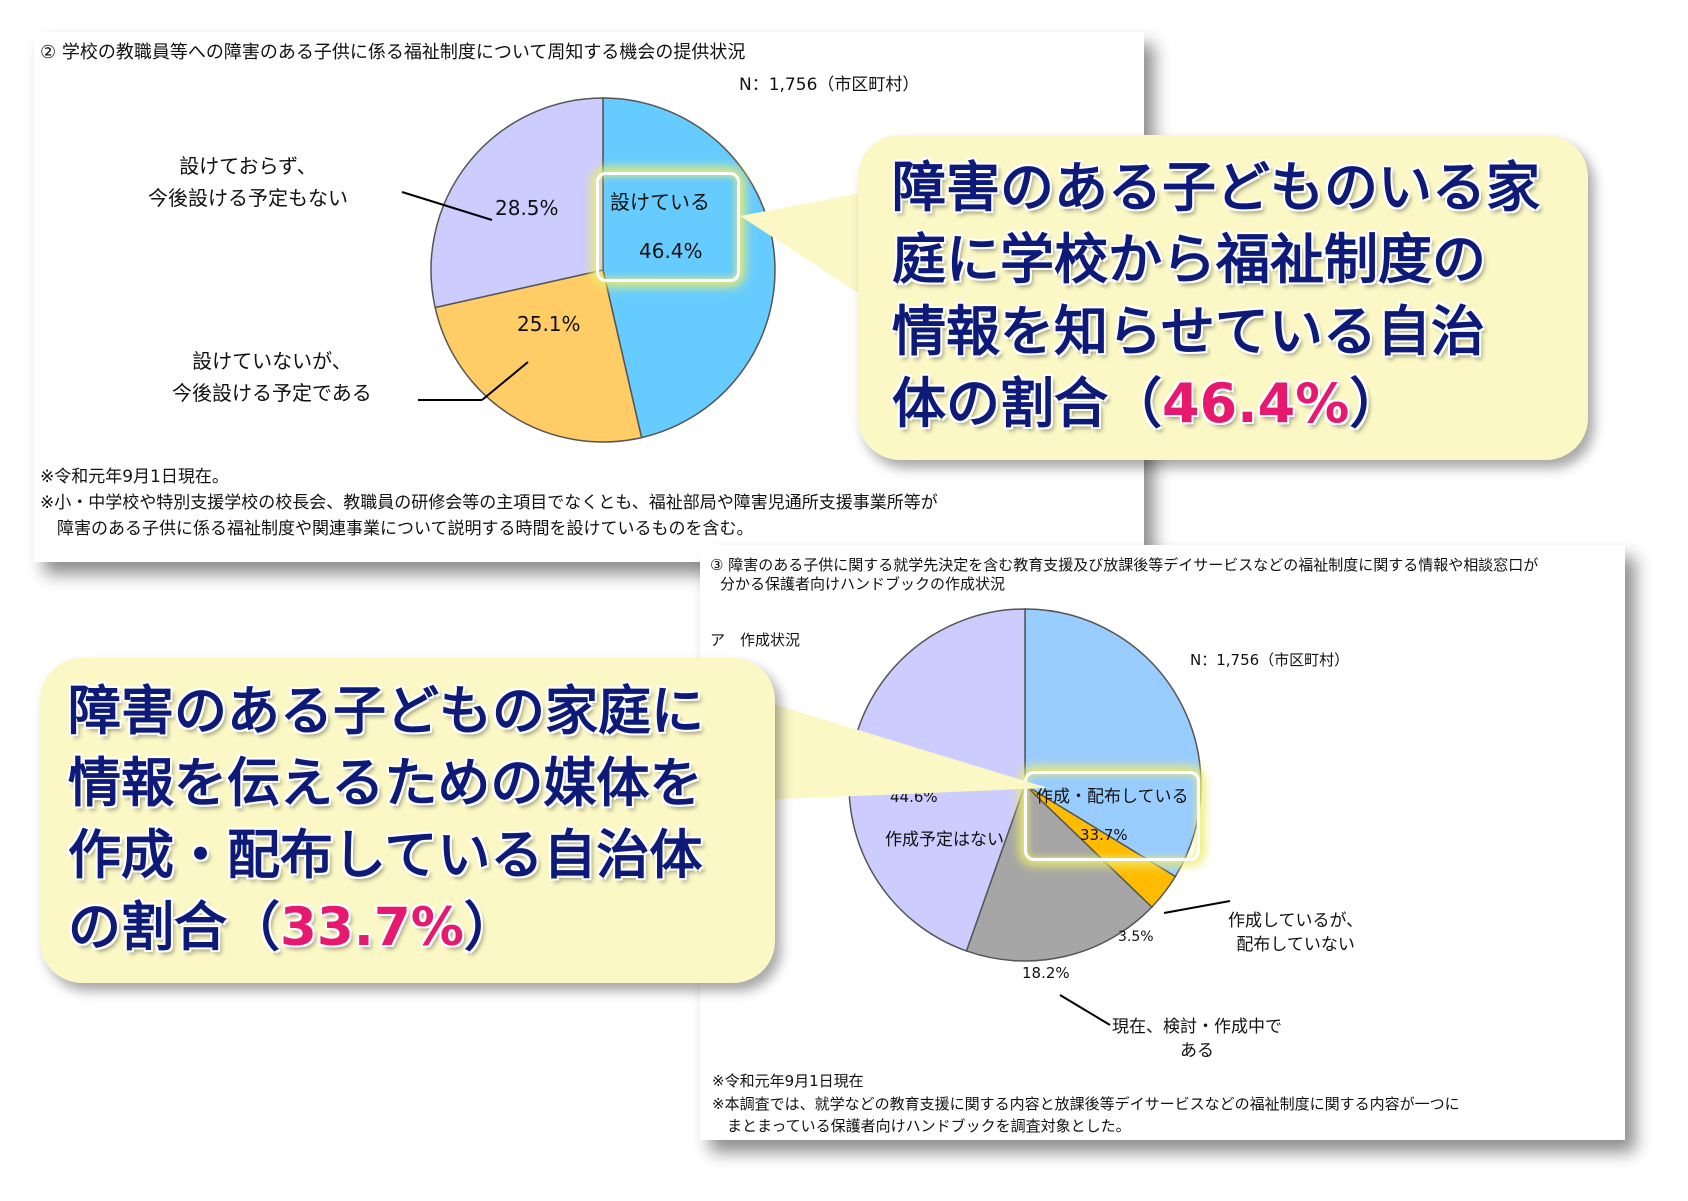 This screenshot has height=1201, width=1688. I want to click on callout-2-line-2: 情報を伝えるための媒体を, so click(385, 783).